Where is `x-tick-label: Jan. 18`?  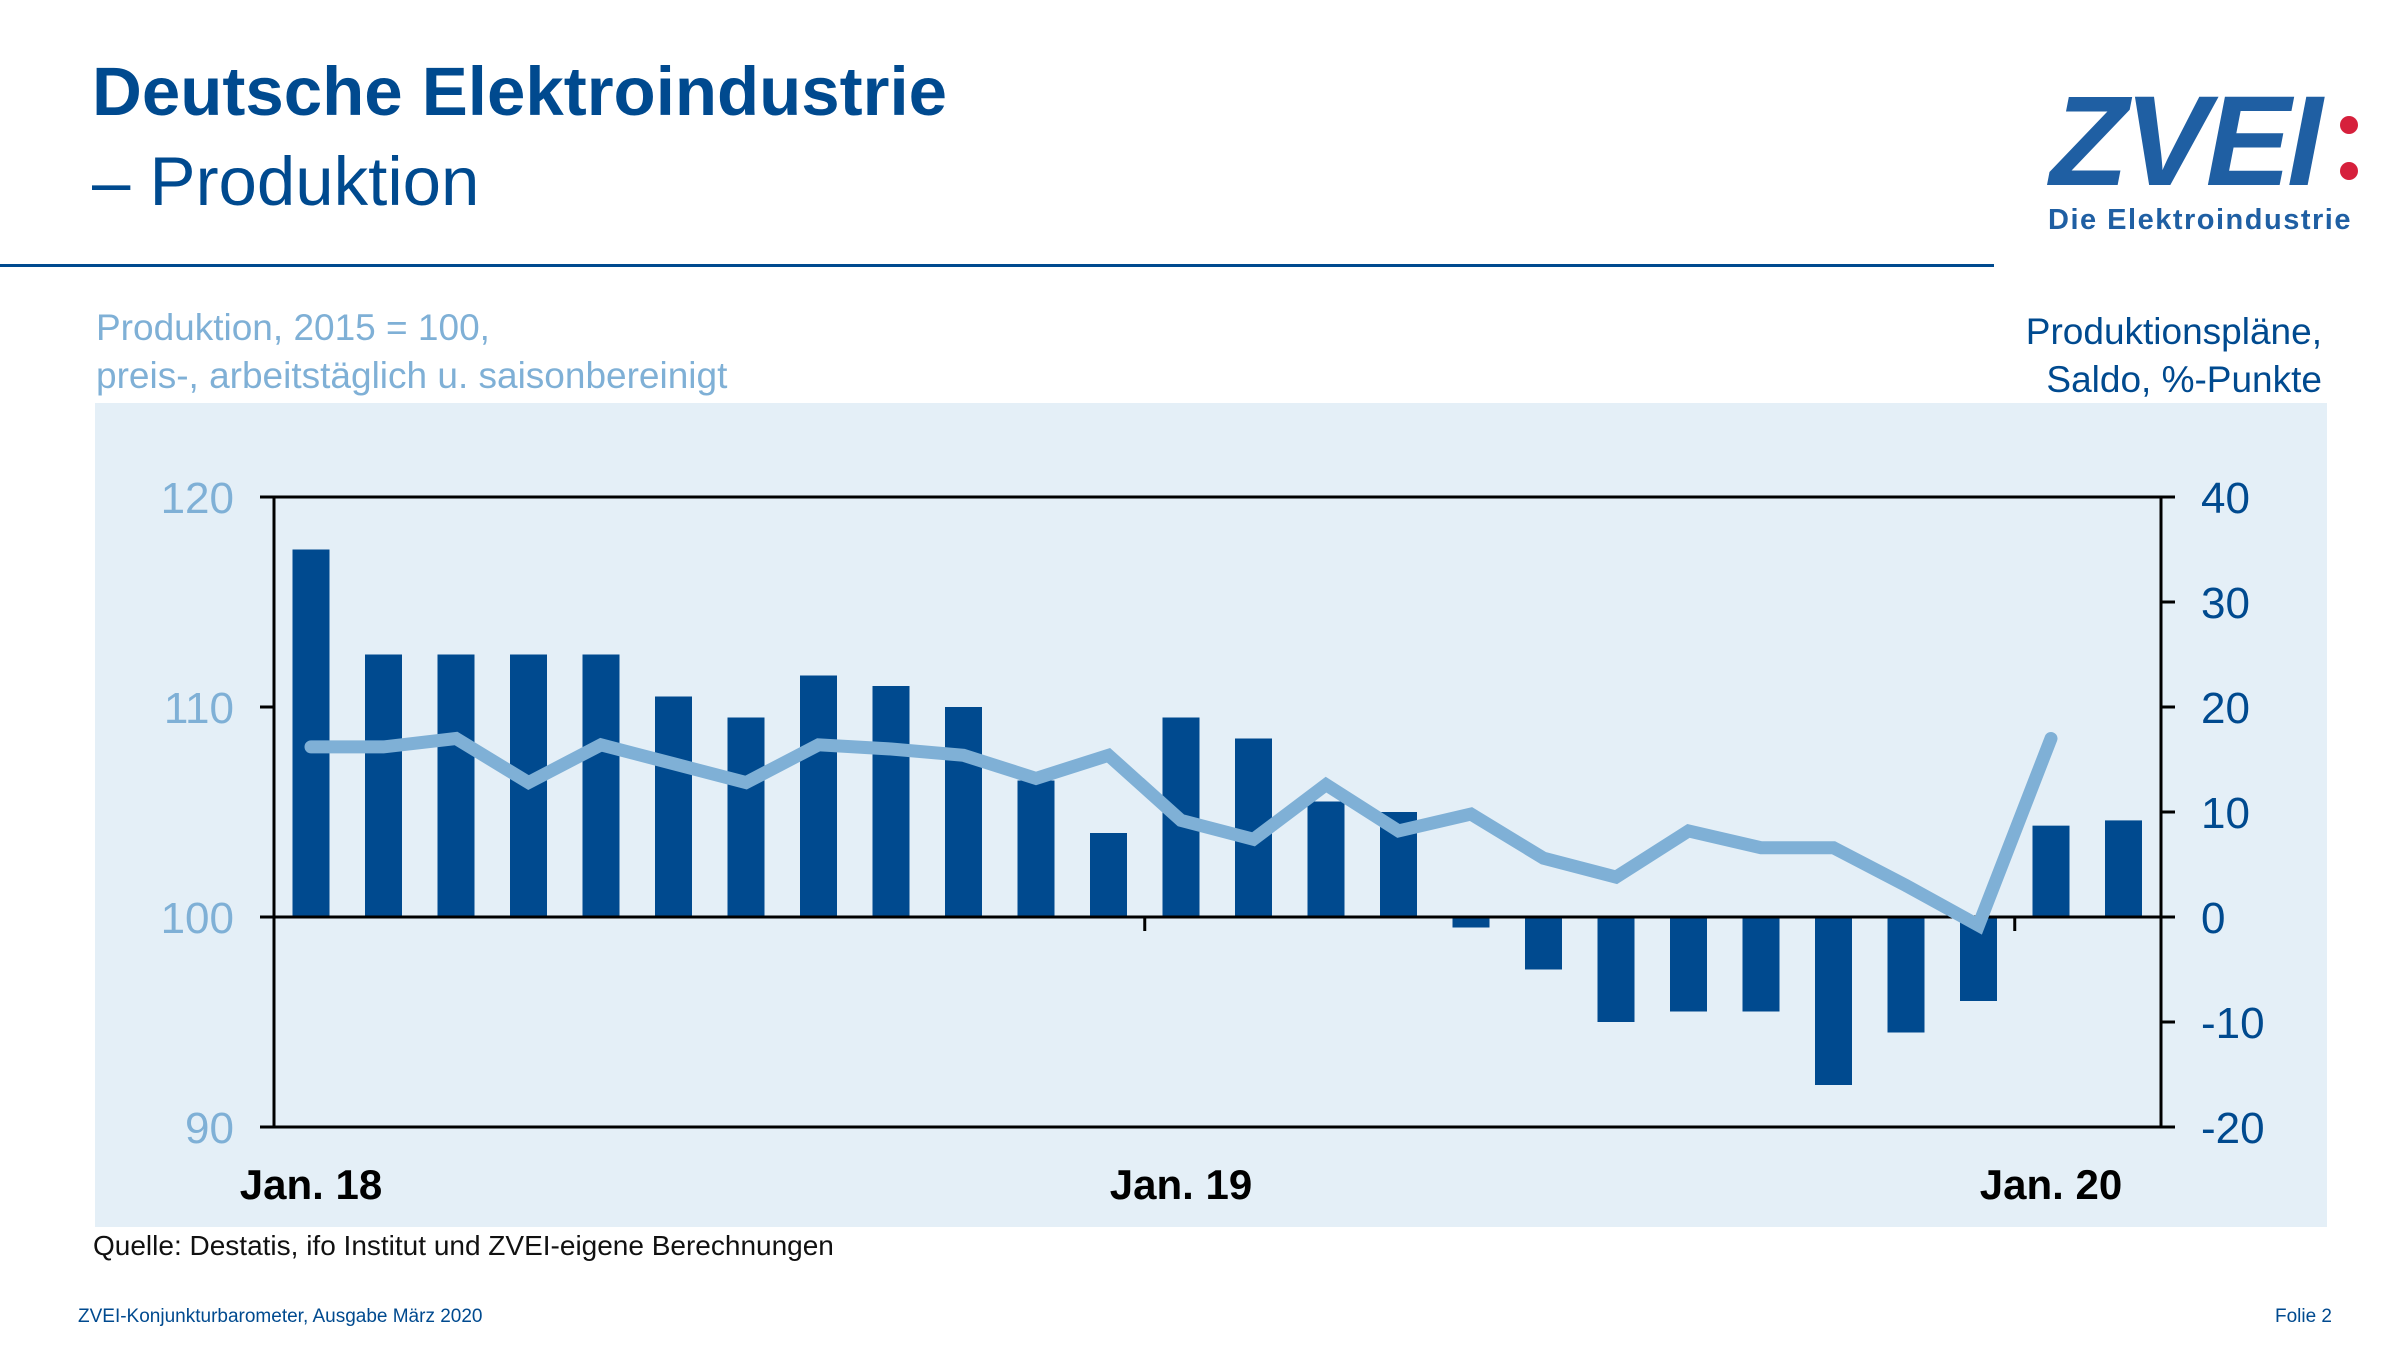 x-tick-label: Jan. 18 is located at coordinates (311, 1184).